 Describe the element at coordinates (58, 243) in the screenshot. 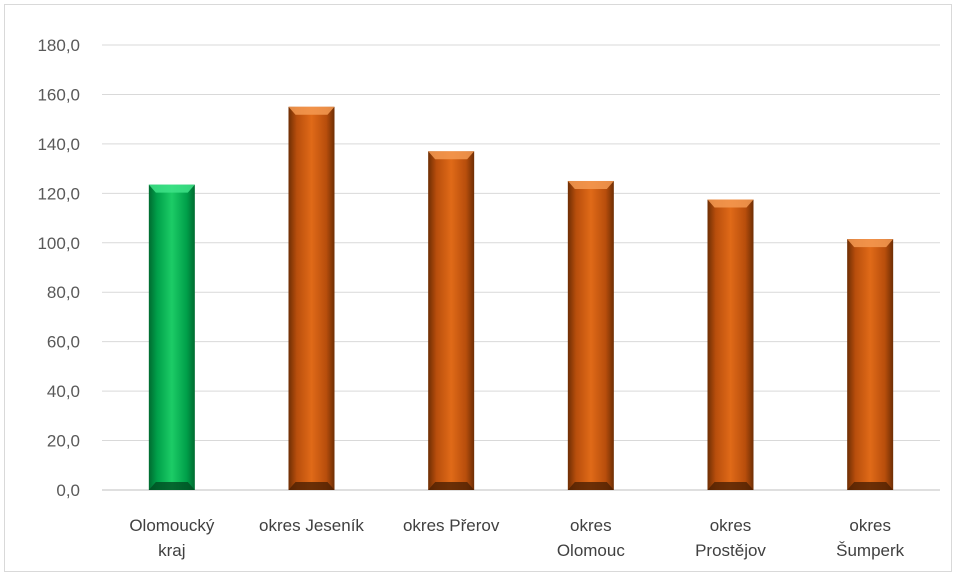

I see `y-tick-label: 100,0` at that location.